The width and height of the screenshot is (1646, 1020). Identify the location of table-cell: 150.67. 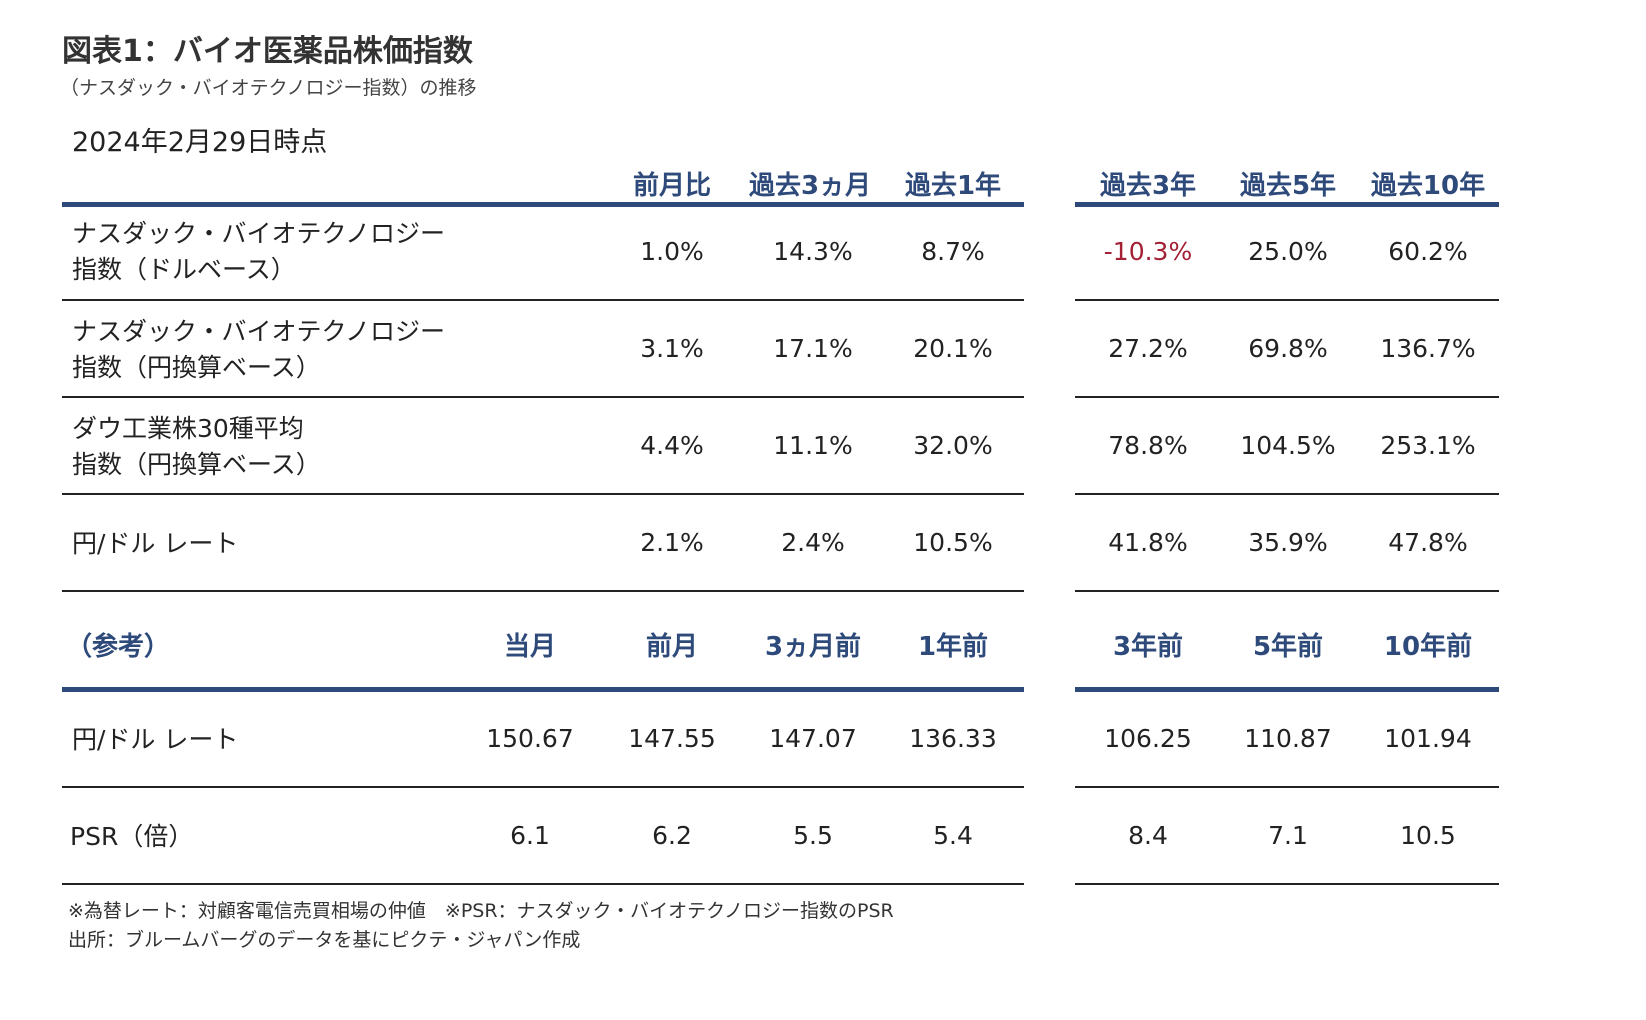
(530, 738).